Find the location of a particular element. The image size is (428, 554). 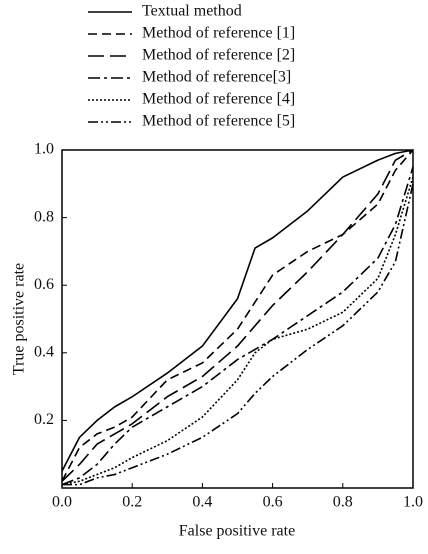

legend-label: Method of reference [2] is located at coordinates (218, 55).